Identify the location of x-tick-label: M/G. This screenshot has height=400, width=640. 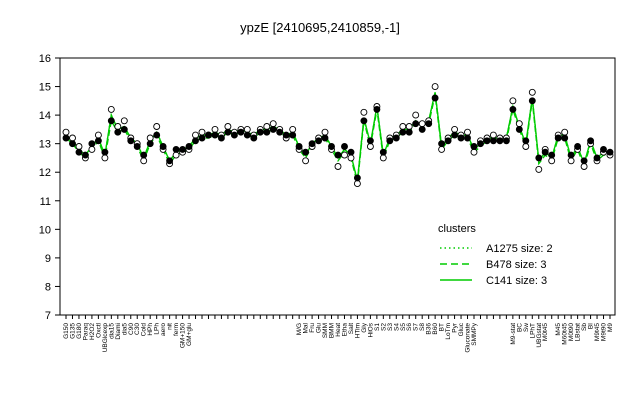
(299, 329).